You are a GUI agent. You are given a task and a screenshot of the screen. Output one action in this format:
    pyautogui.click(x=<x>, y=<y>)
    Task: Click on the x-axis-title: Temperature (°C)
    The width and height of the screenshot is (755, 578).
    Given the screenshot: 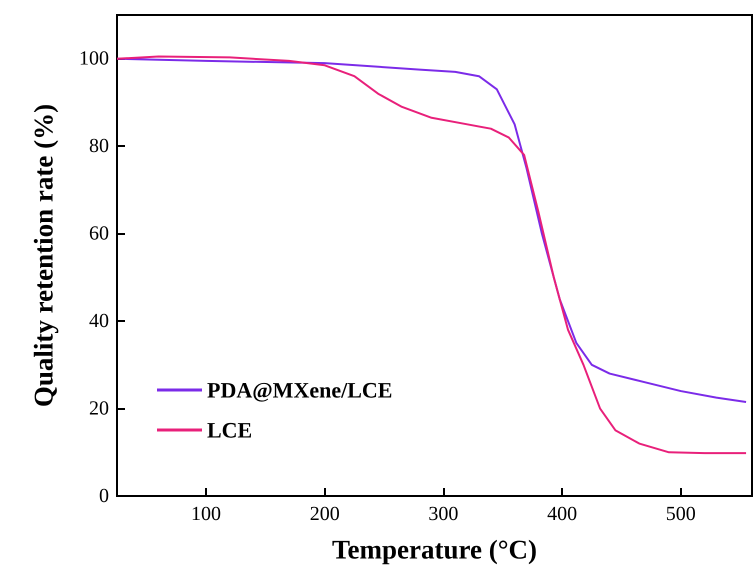 What is the action you would take?
    pyautogui.click(x=435, y=549)
    